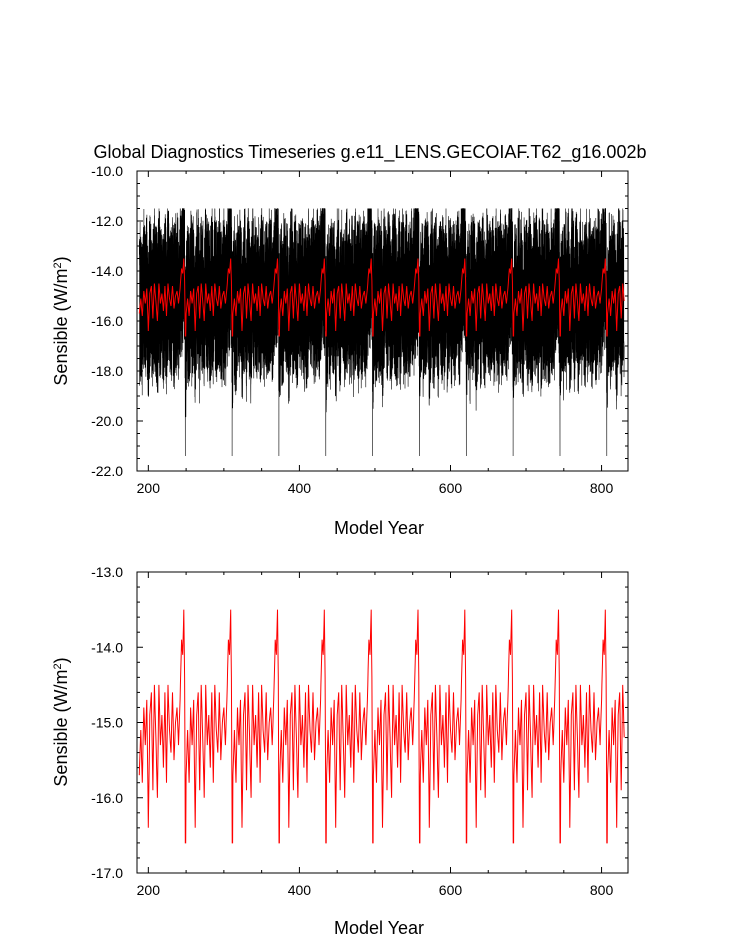 This screenshot has height=945, width=733. What do you see at coordinates (381, 297) in the screenshot?
I see `series-red-mean-top` at bounding box center [381, 297].